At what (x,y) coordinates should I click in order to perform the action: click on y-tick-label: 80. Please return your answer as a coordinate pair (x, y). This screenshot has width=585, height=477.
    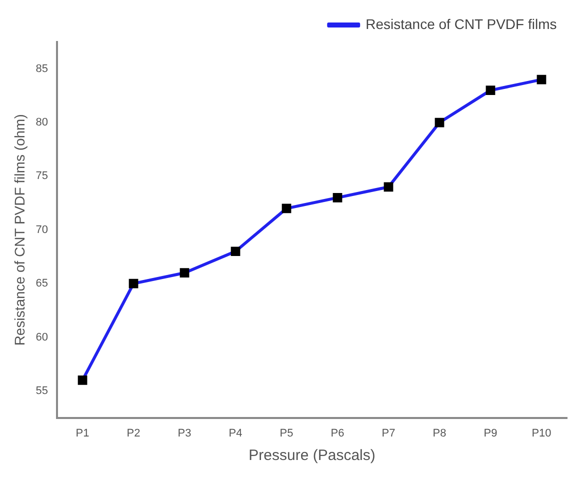
    Looking at the image, I should click on (42, 122).